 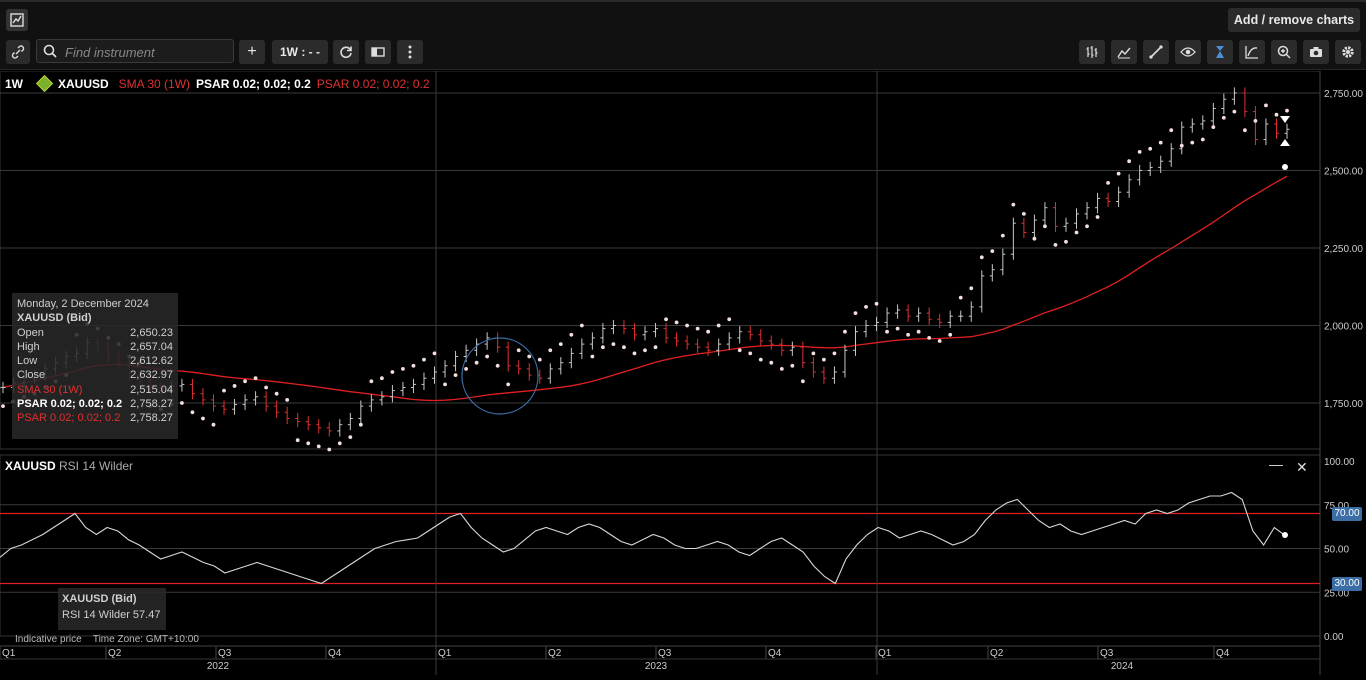 What do you see at coordinates (1285, 142) in the screenshot?
I see `marker-up-icon` at bounding box center [1285, 142].